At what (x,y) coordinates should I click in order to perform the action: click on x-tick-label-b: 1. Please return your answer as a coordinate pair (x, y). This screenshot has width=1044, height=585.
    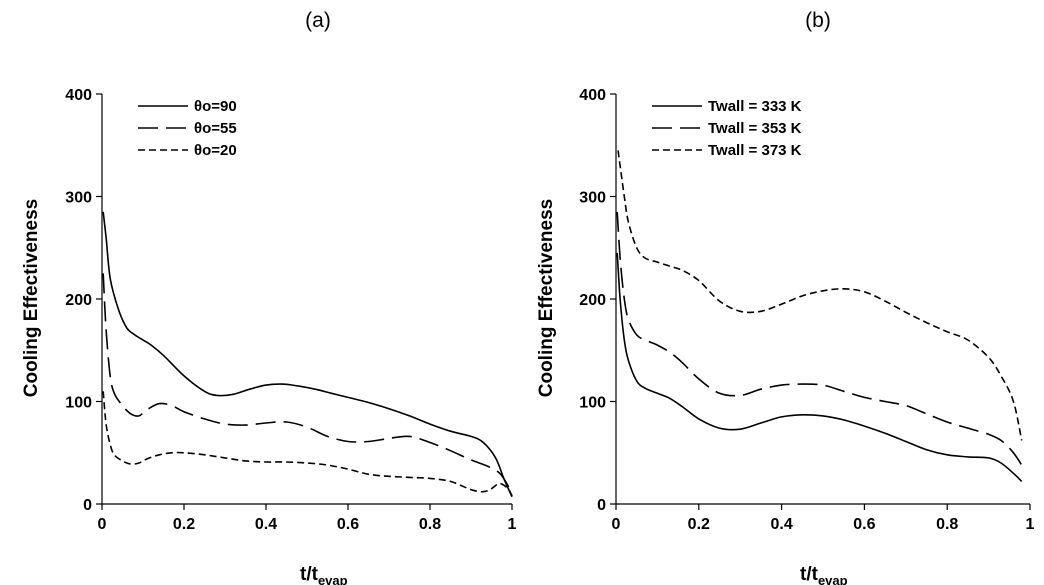
    Looking at the image, I should click on (1030, 524).